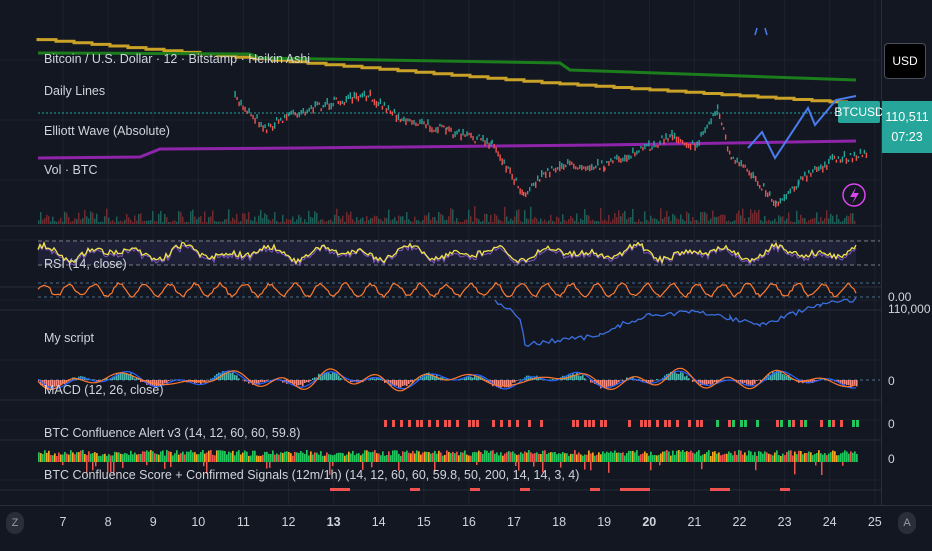  What do you see at coordinates (71, 170) in the screenshot?
I see `indicator-label-volume: Vol · BTC` at bounding box center [71, 170].